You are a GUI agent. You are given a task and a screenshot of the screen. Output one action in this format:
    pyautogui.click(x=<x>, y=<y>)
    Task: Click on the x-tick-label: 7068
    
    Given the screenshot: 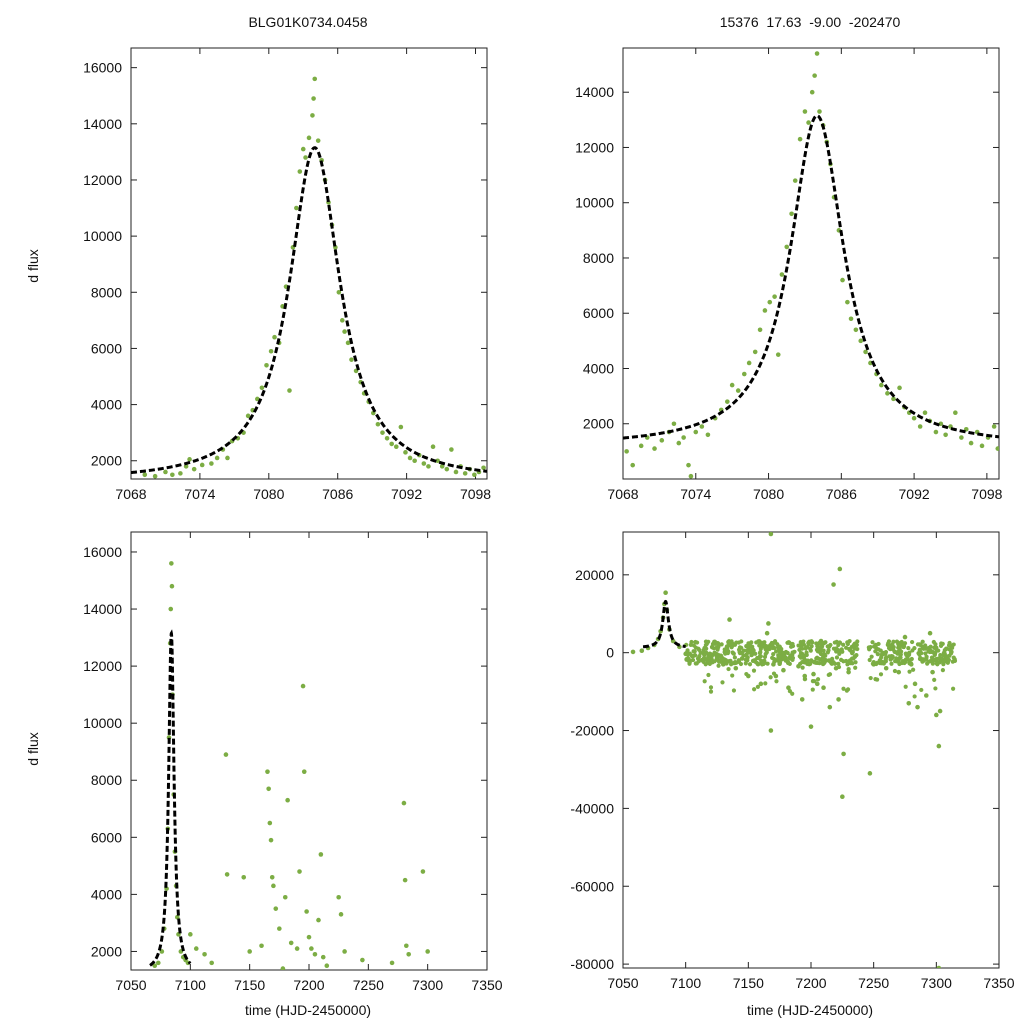 What is the action you would take?
    pyautogui.click(x=622, y=494)
    